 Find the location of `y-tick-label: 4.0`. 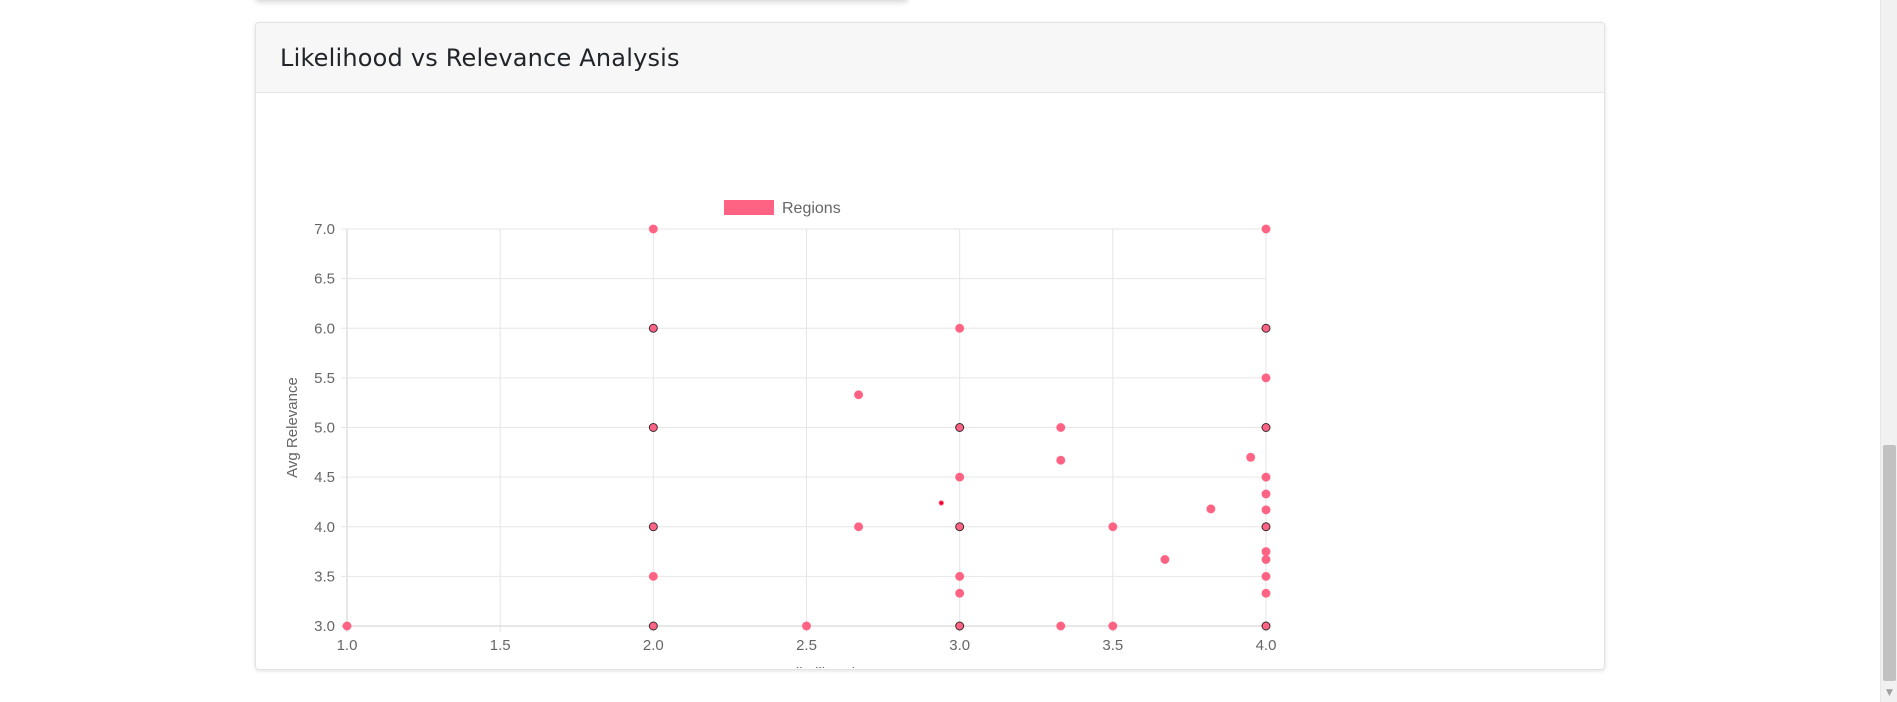

y-tick-label: 4.0 is located at coordinates (324, 527).